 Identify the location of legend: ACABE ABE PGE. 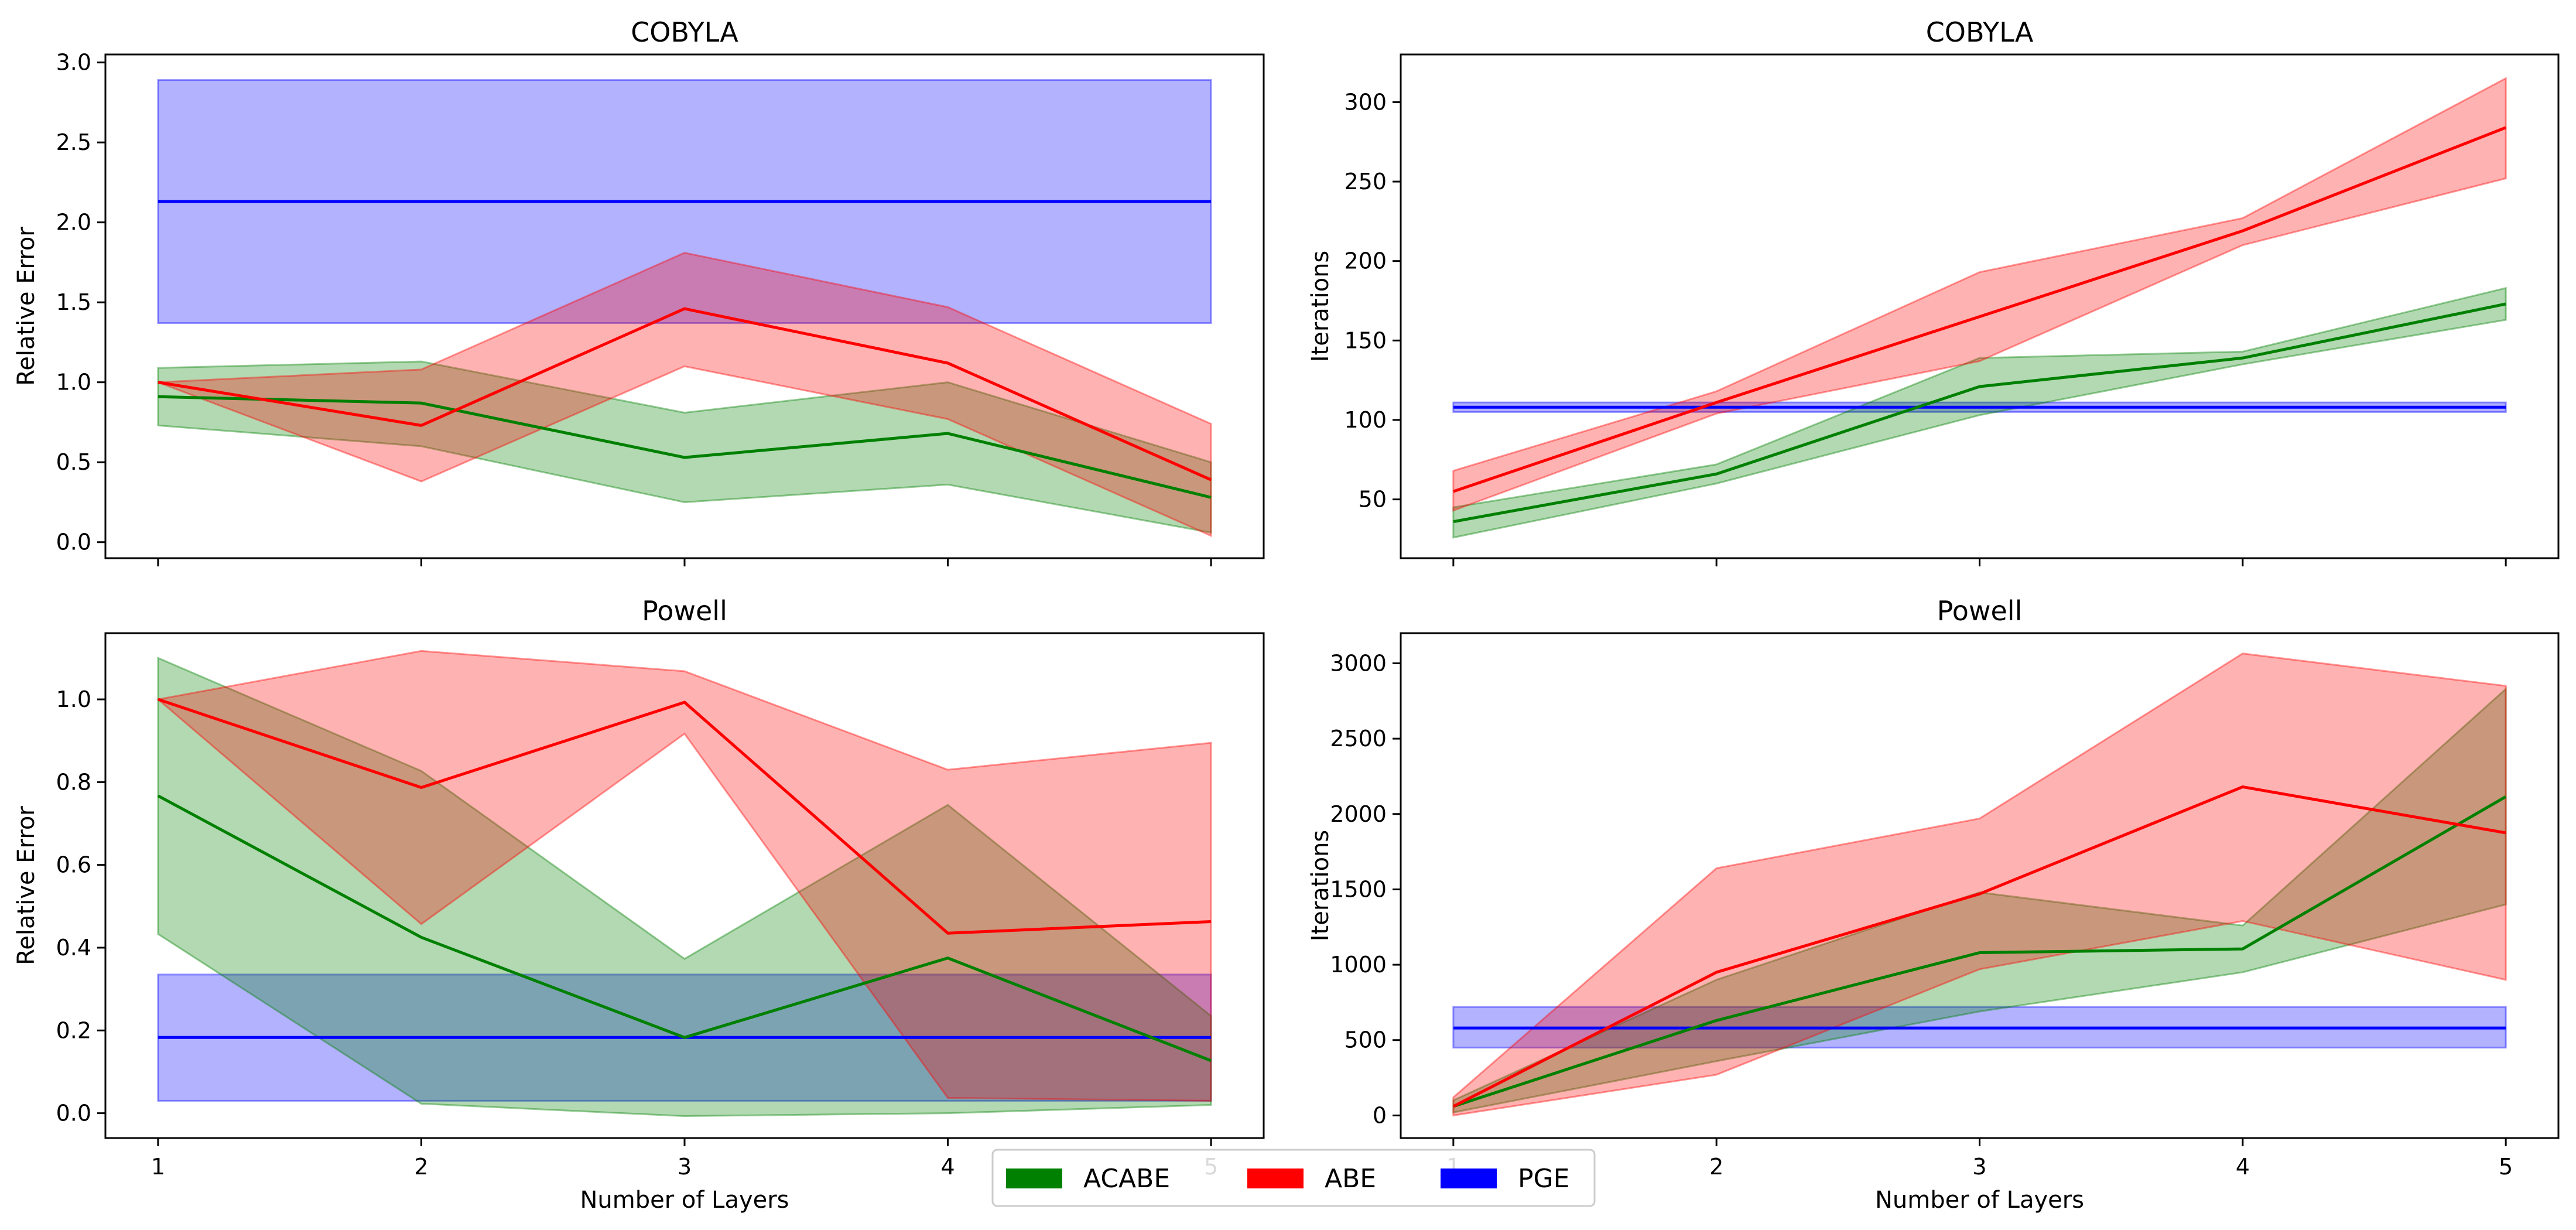
(1293, 1178).